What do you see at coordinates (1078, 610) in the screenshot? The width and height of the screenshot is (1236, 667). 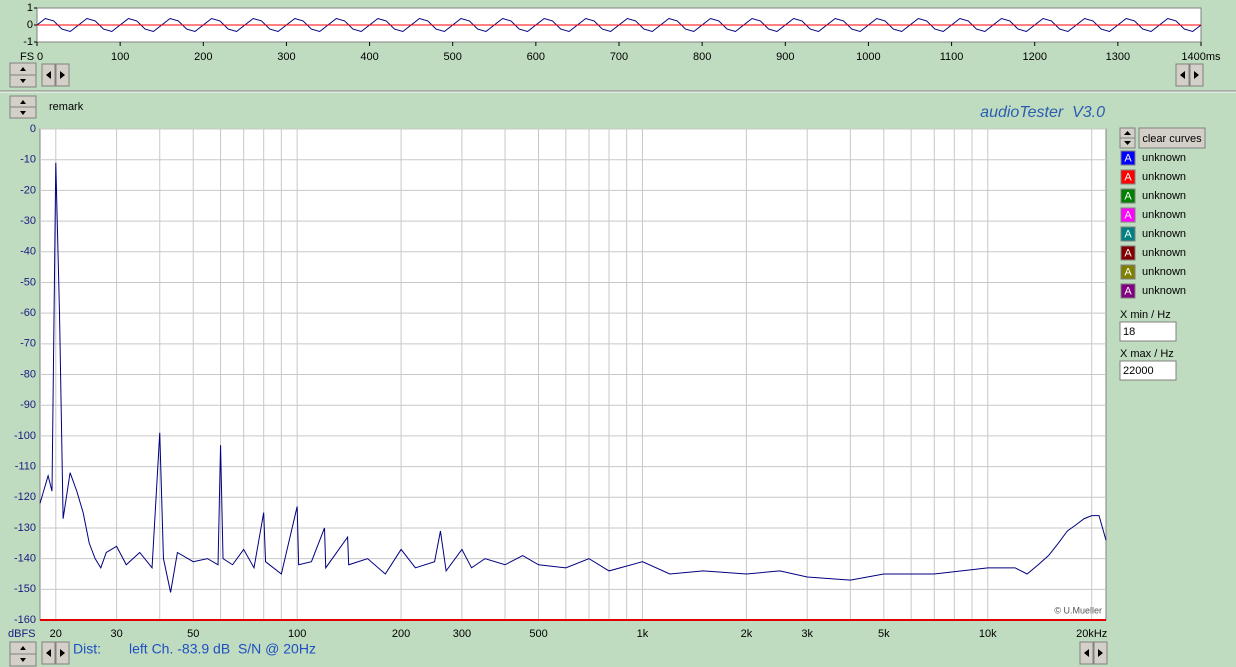 I see `copyright: © U.Mueller` at bounding box center [1078, 610].